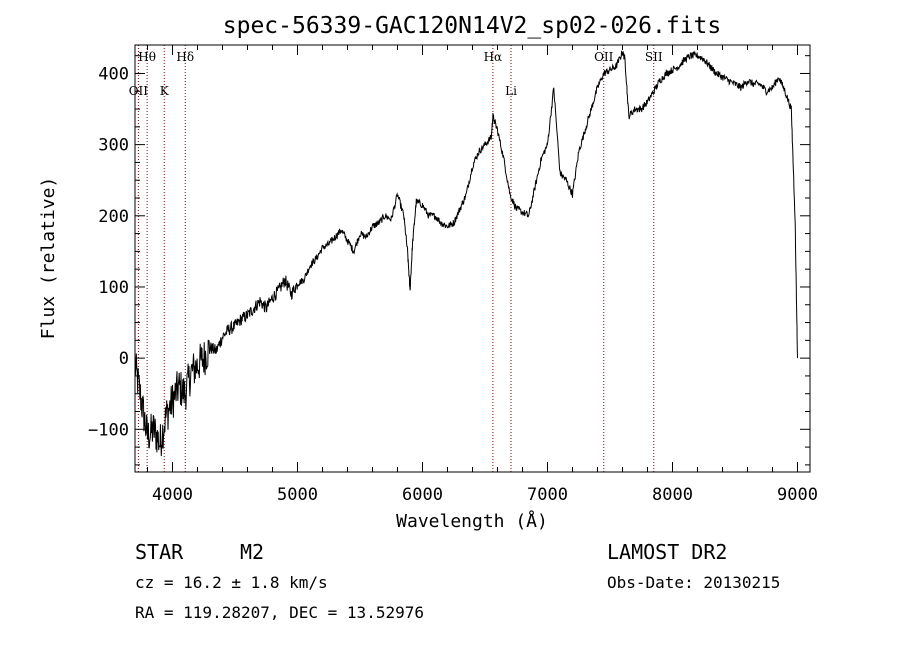 The width and height of the screenshot is (900, 649). I want to click on y-axis-label: Flux (relative), so click(48, 258).